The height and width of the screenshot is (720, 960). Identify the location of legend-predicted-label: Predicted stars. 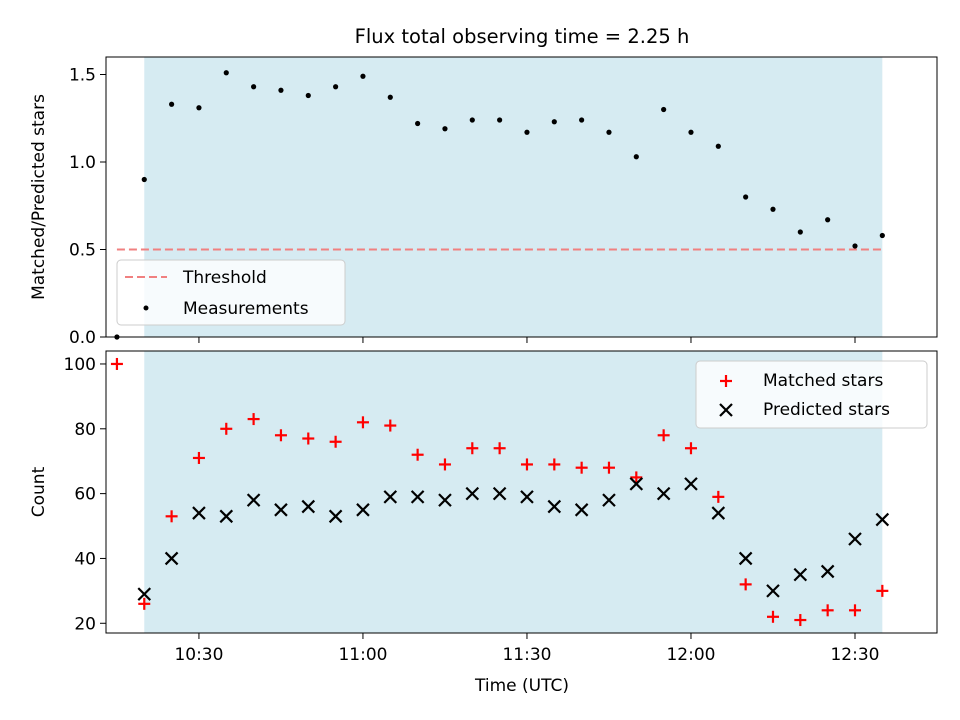
(826, 410).